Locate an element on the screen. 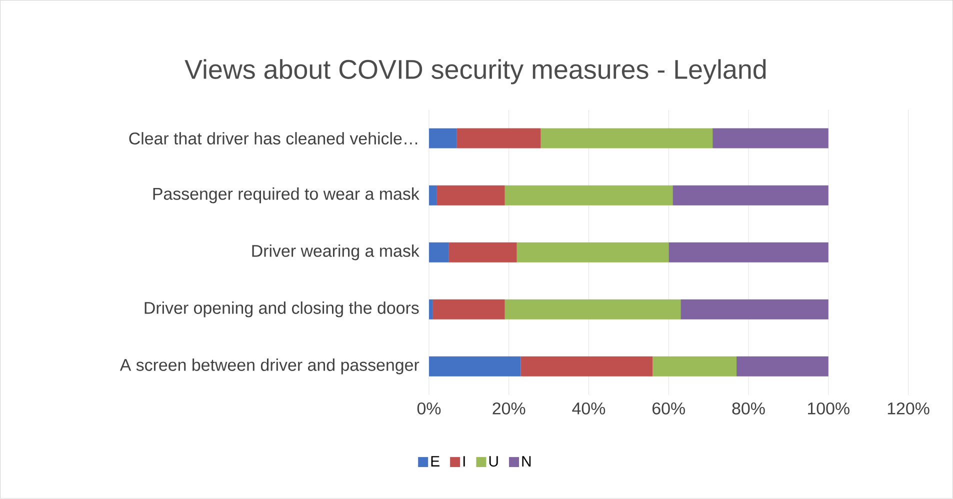 The image size is (953, 499). legend-label: U is located at coordinates (493, 461).